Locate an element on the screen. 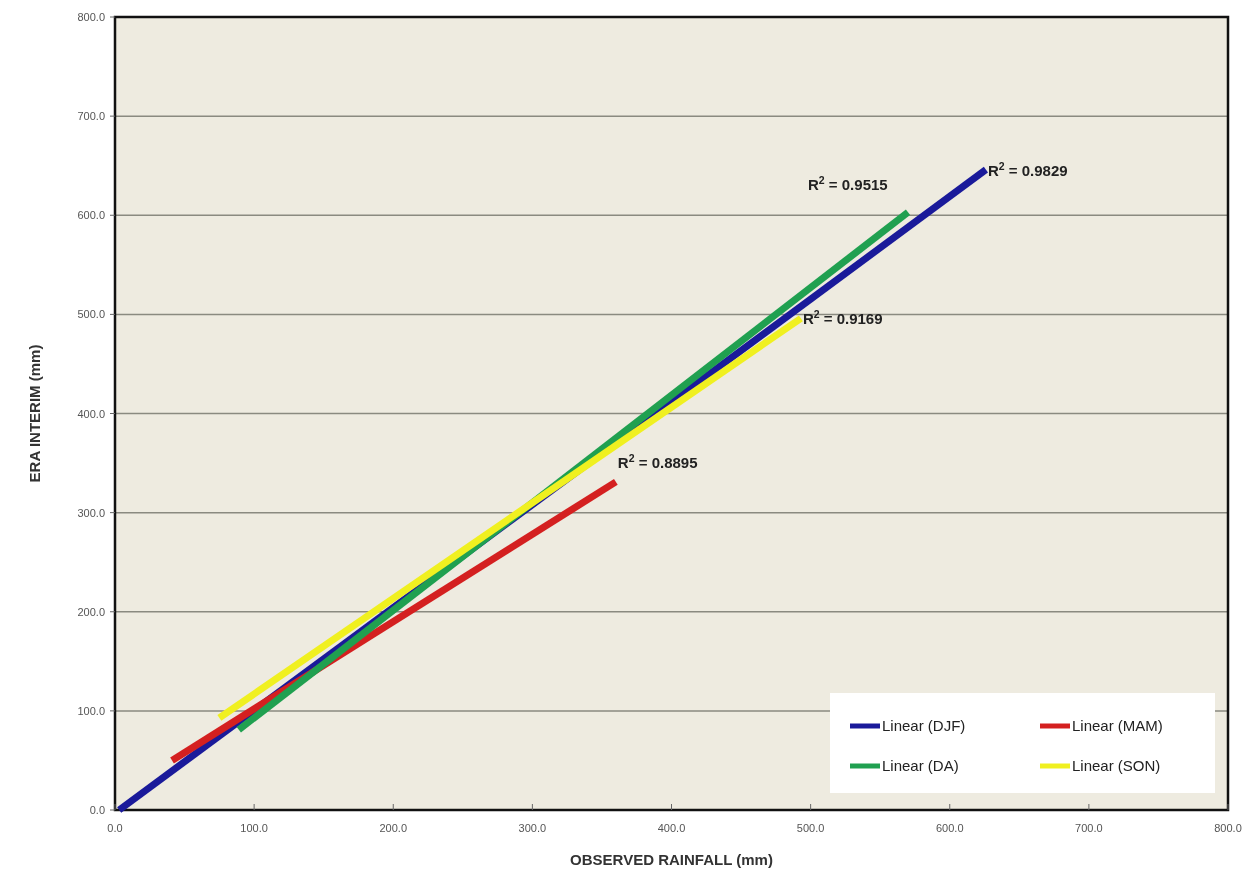 Image resolution: width=1257 pixels, height=881 pixels. legend-label: Linear (DJF) is located at coordinates (924, 725).